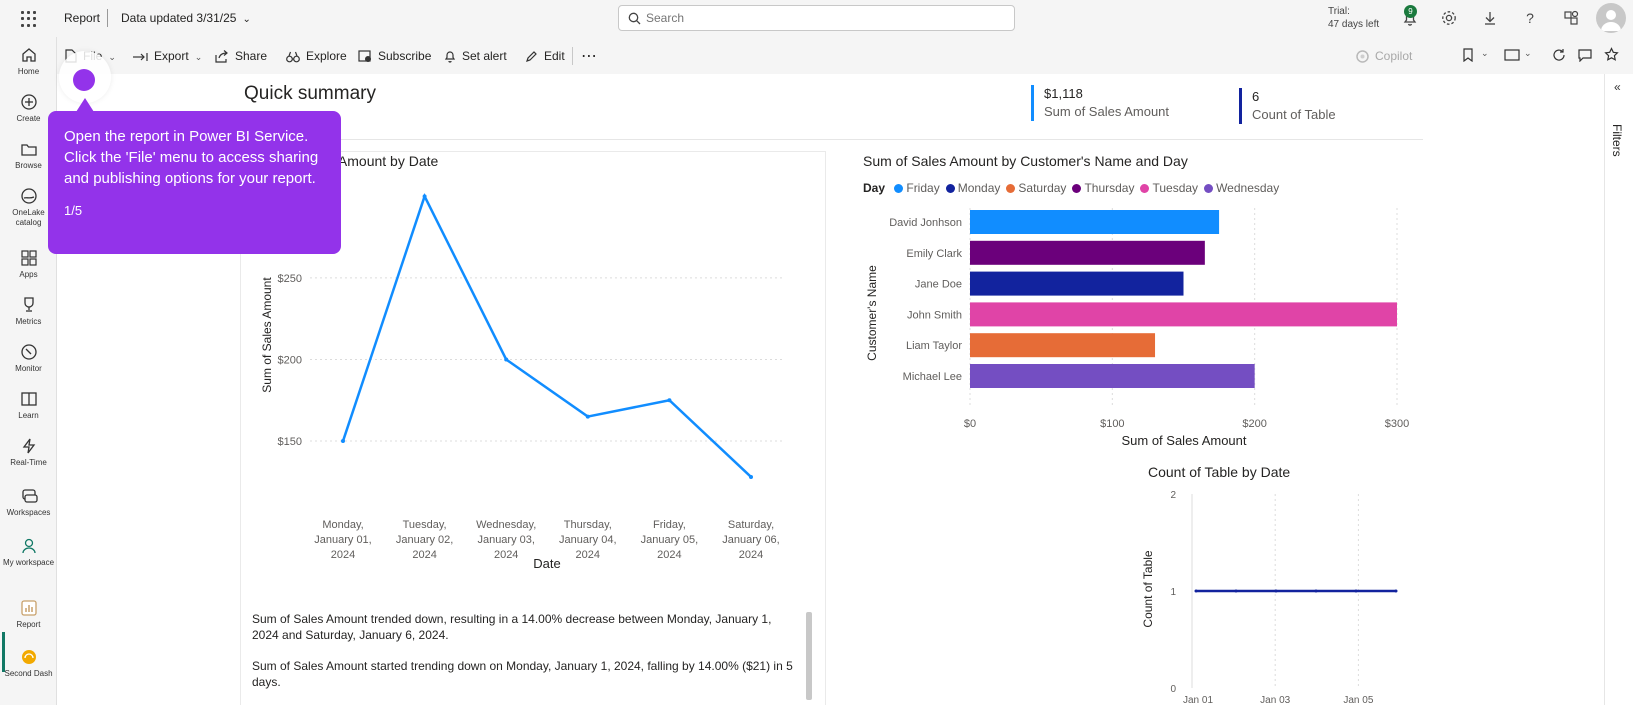 The width and height of the screenshot is (1633, 705). What do you see at coordinates (1449, 18) in the screenshot?
I see `gear-icon` at bounding box center [1449, 18].